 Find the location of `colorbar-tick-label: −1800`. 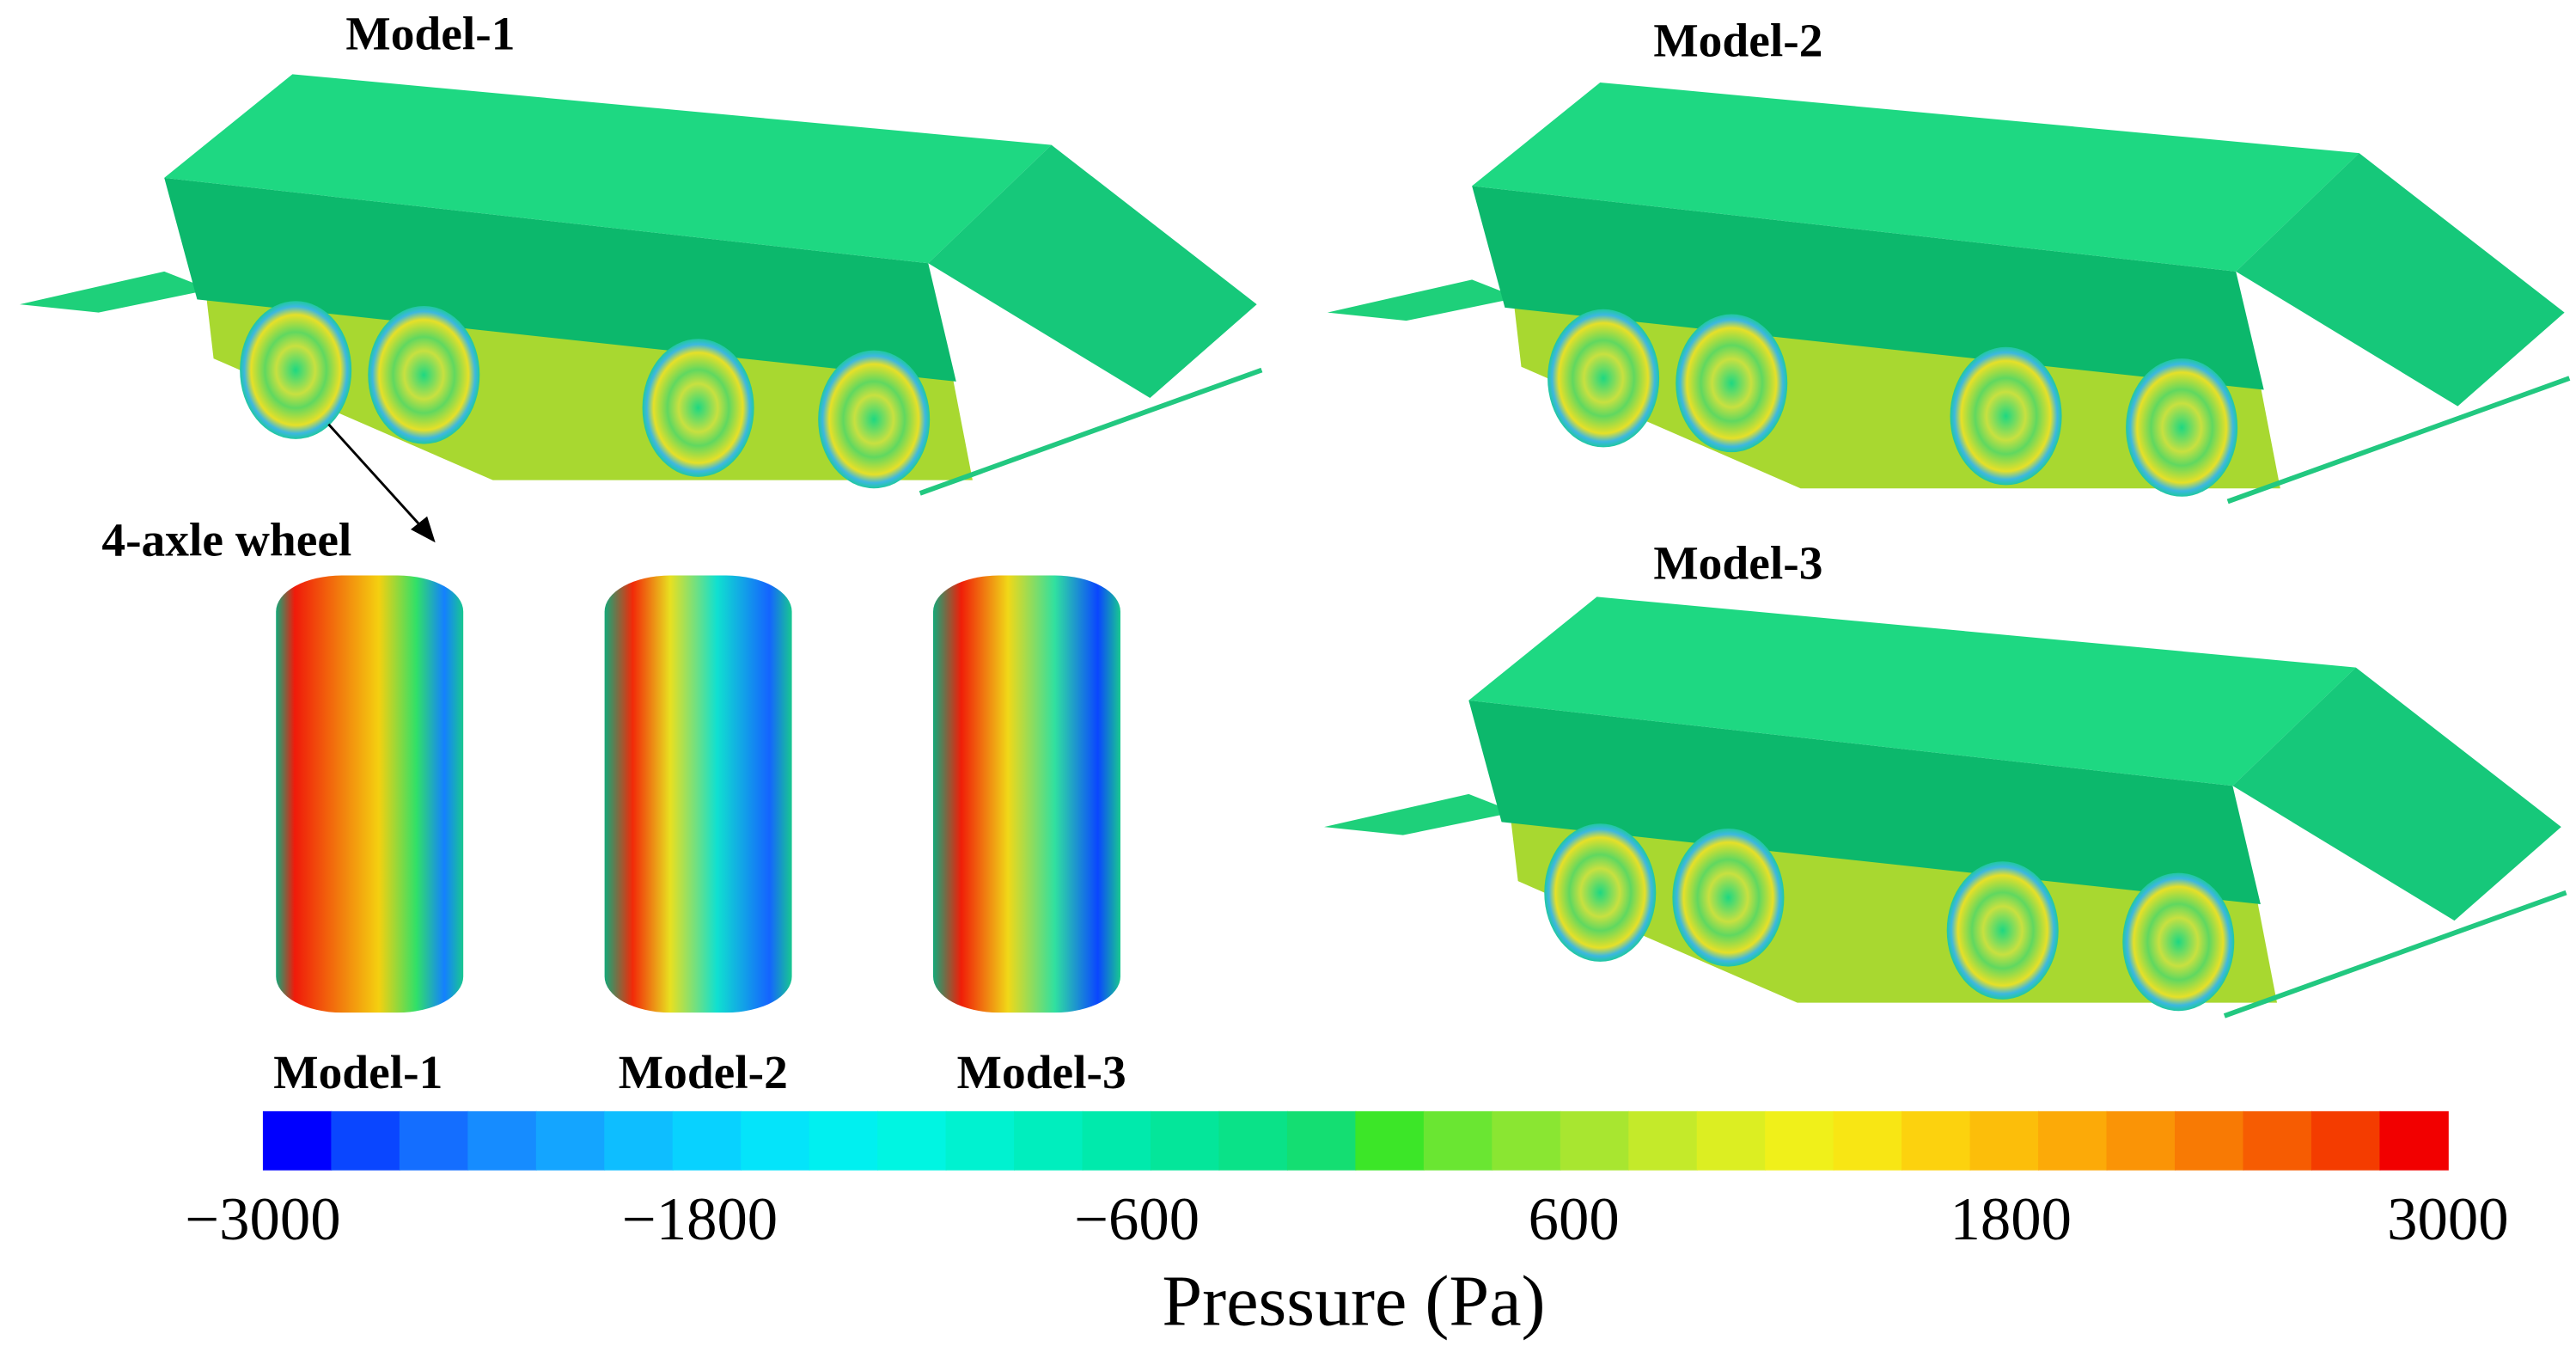

colorbar-tick-label: −1800 is located at coordinates (700, 1220).